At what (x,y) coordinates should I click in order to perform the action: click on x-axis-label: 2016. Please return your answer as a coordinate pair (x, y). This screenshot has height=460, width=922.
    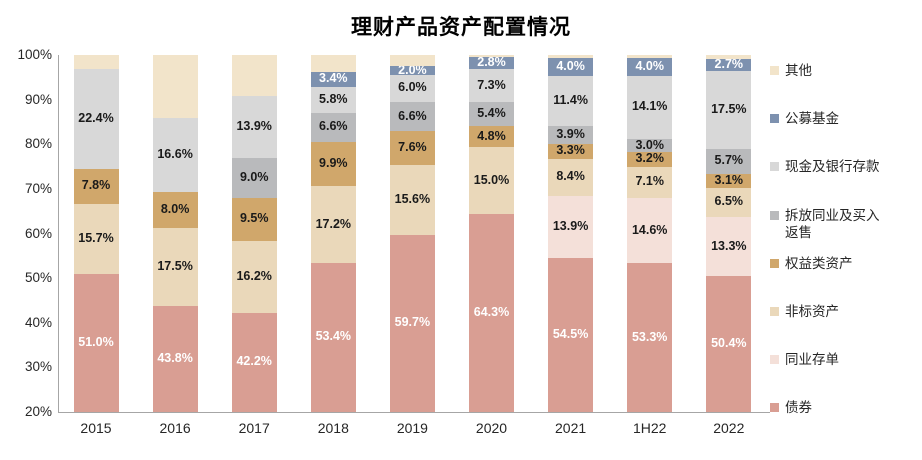
    Looking at the image, I should click on (175, 428).